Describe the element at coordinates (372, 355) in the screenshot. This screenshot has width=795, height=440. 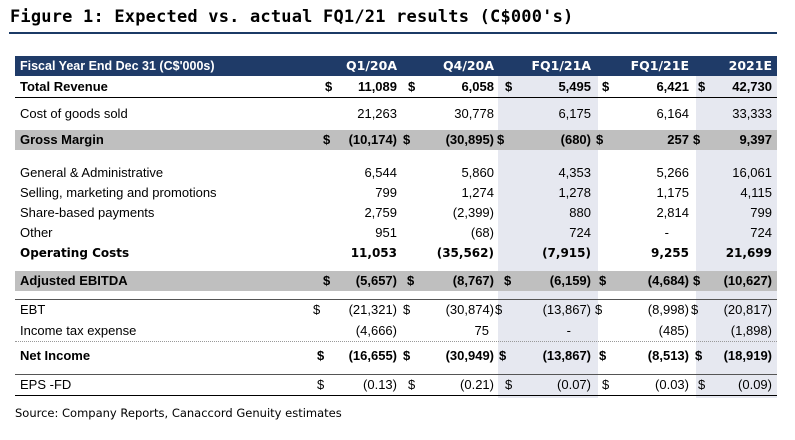
I see `cell-value: (16,655)` at that location.